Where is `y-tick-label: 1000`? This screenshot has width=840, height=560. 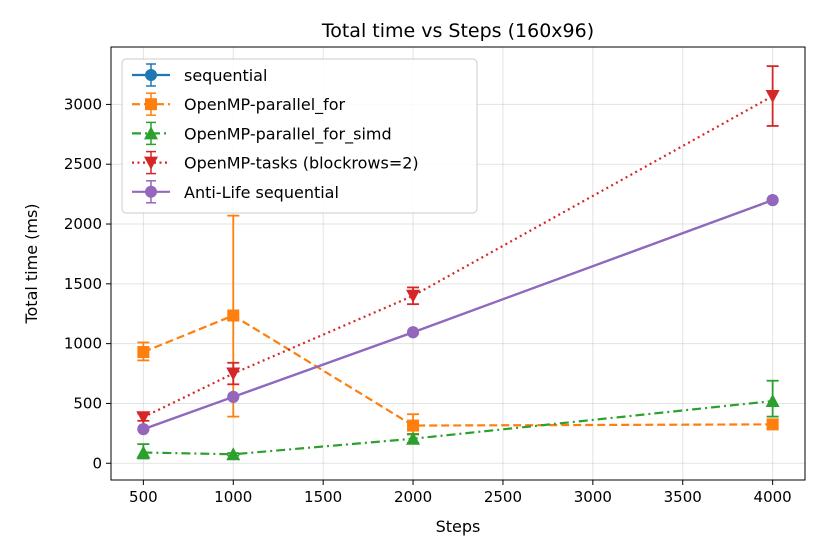
y-tick-label: 1000 is located at coordinates (83, 344).